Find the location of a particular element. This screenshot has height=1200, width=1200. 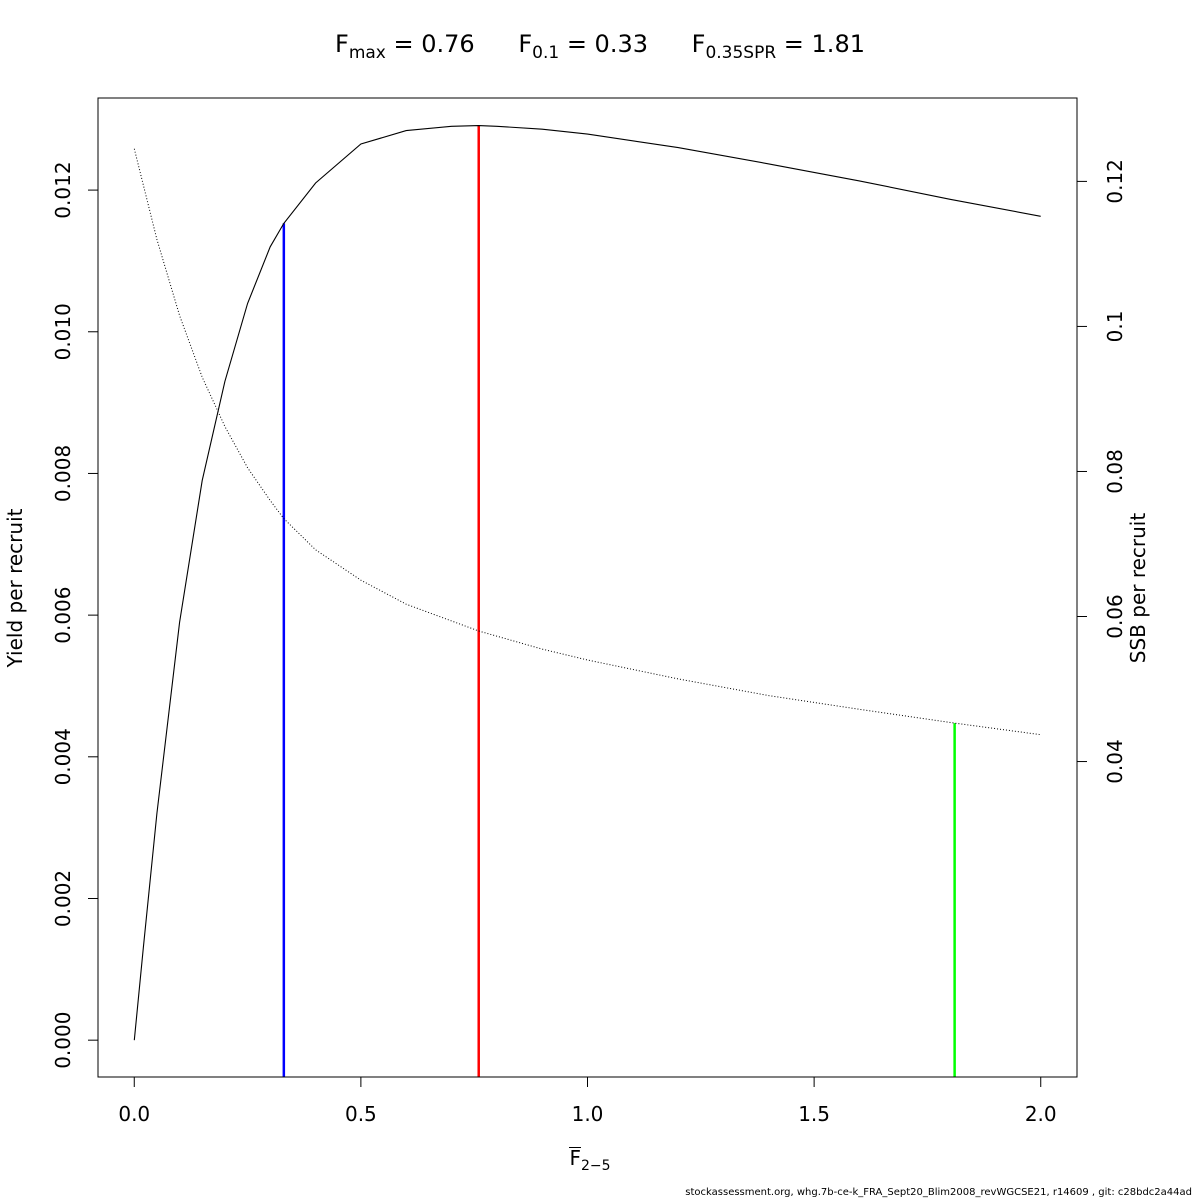

x-axis: 0.0 0.5 1.0 1.5 2.0 is located at coordinates (587, 1101).